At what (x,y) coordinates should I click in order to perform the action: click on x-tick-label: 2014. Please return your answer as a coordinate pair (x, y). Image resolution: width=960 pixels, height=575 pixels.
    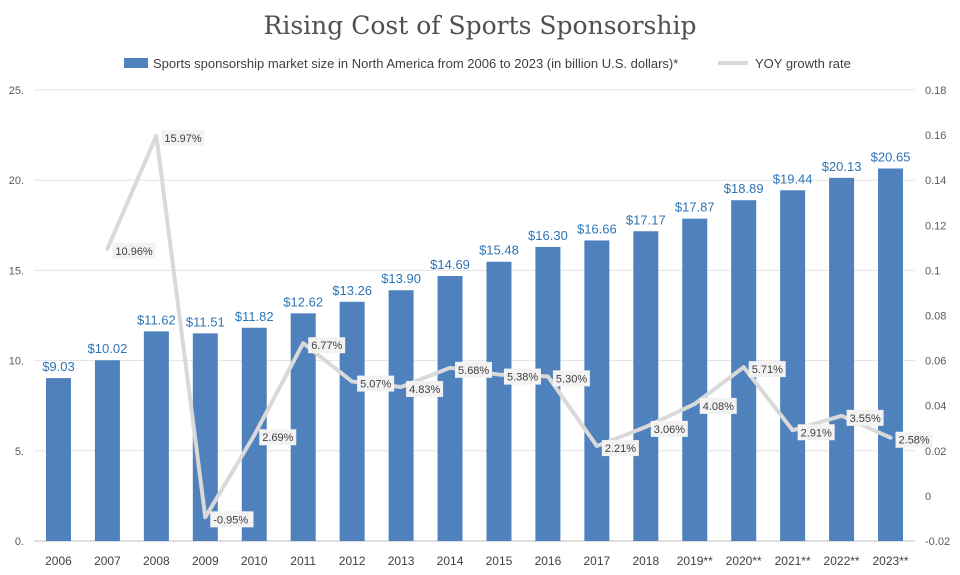
    Looking at the image, I should click on (450, 561).